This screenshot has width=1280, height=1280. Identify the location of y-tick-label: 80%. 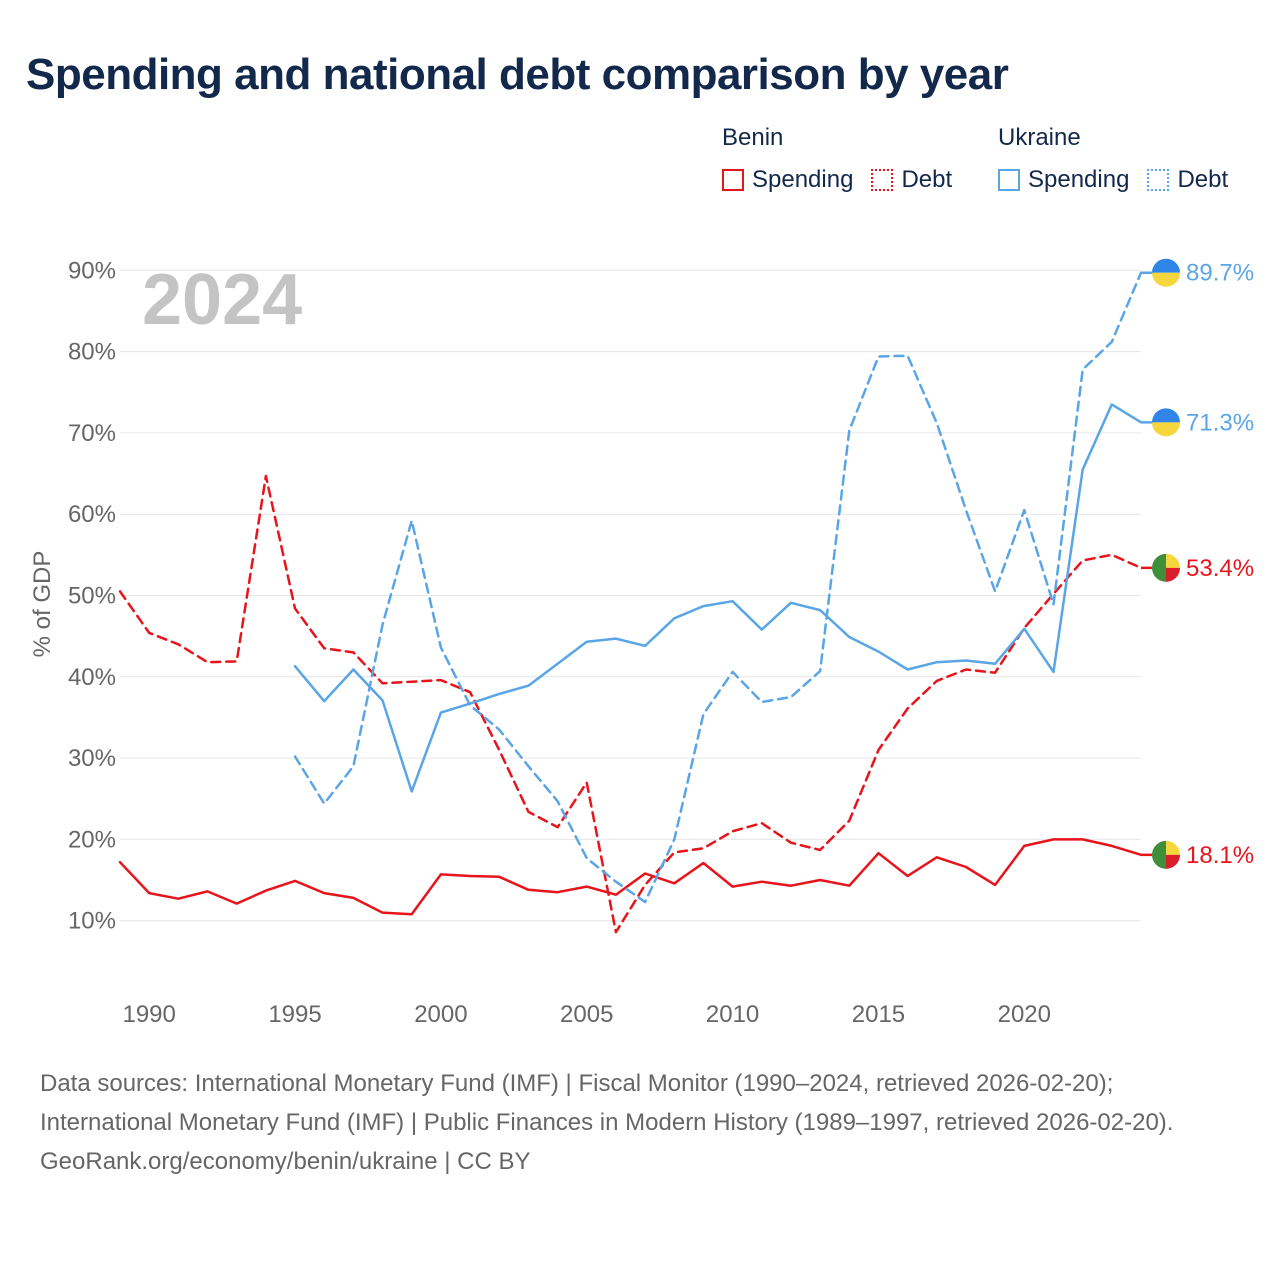
(92, 352).